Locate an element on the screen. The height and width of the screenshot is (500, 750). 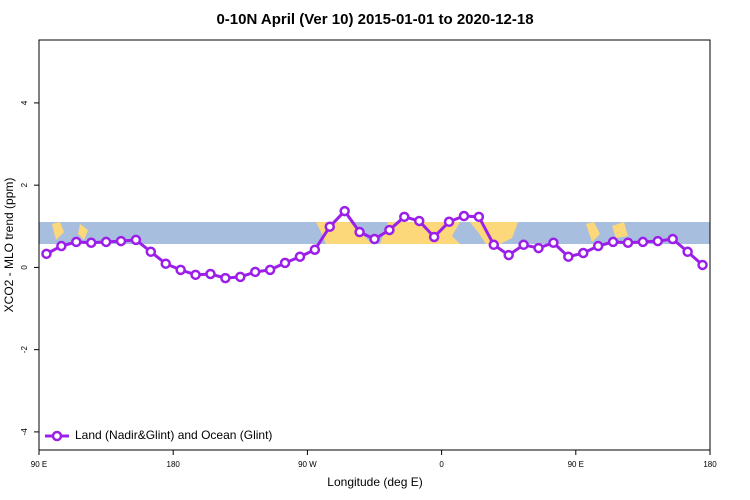
x-tick-label: 0 is located at coordinates (441, 464).